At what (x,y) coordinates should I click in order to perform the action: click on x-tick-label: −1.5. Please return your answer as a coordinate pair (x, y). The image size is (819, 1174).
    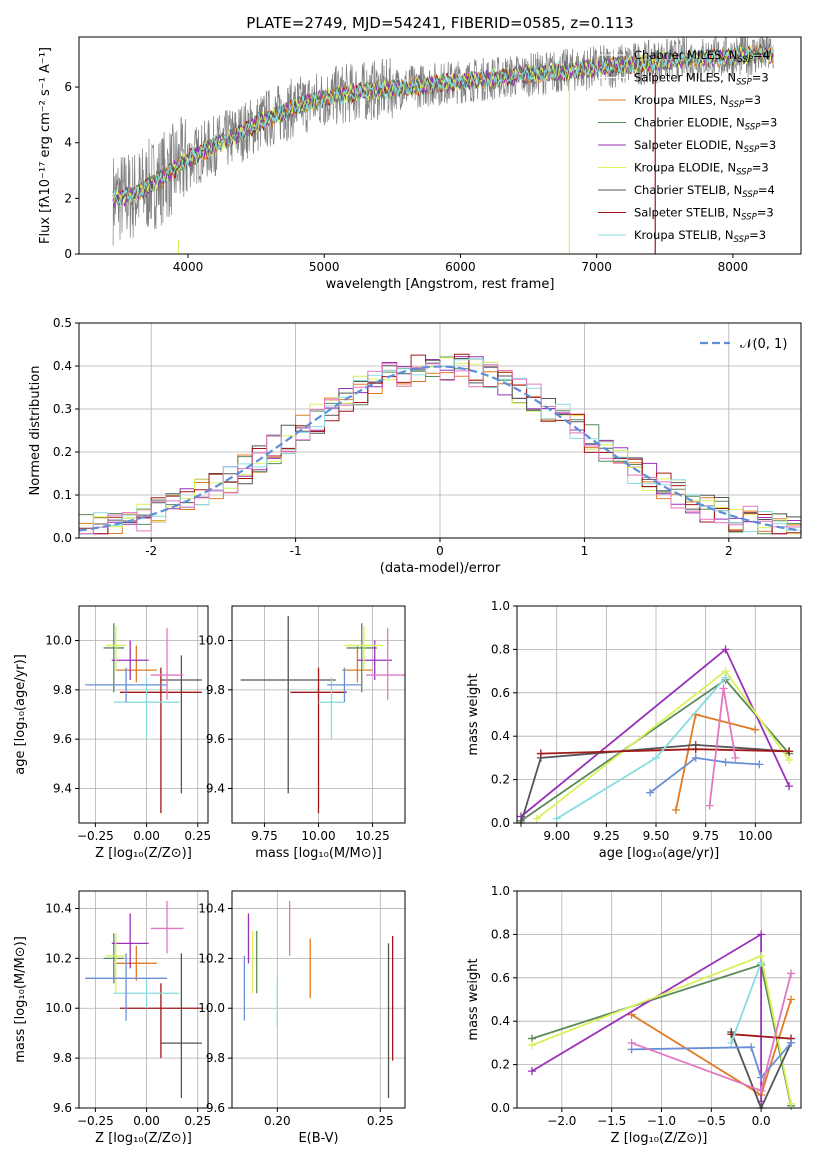
    Looking at the image, I should click on (611, 1121).